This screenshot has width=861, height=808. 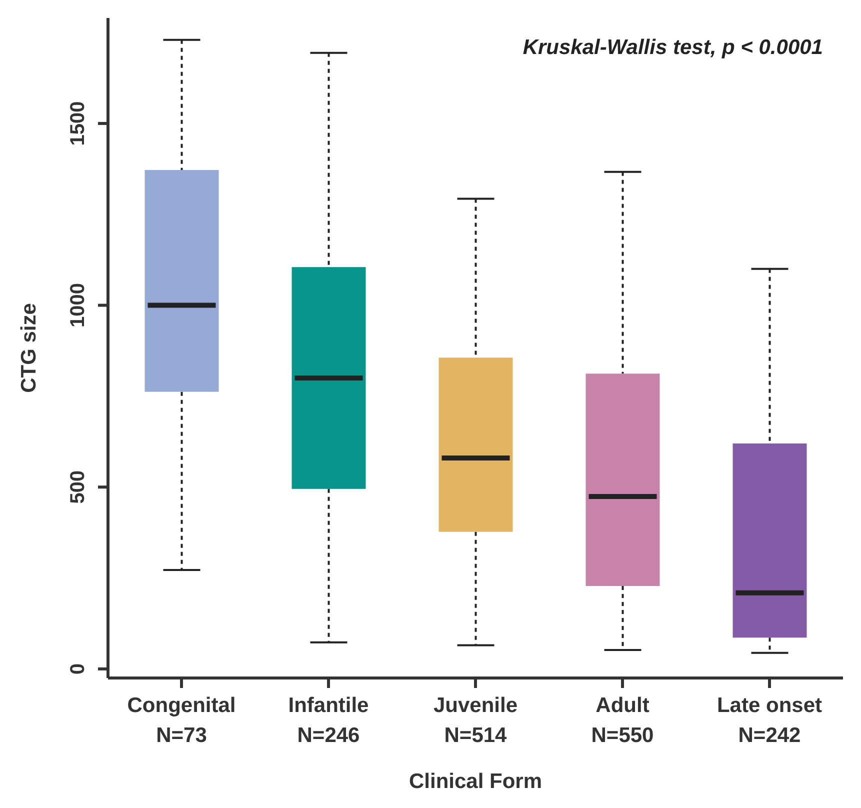 What do you see at coordinates (328, 720) in the screenshot?
I see `x-tick-label: Infantile N=246` at bounding box center [328, 720].